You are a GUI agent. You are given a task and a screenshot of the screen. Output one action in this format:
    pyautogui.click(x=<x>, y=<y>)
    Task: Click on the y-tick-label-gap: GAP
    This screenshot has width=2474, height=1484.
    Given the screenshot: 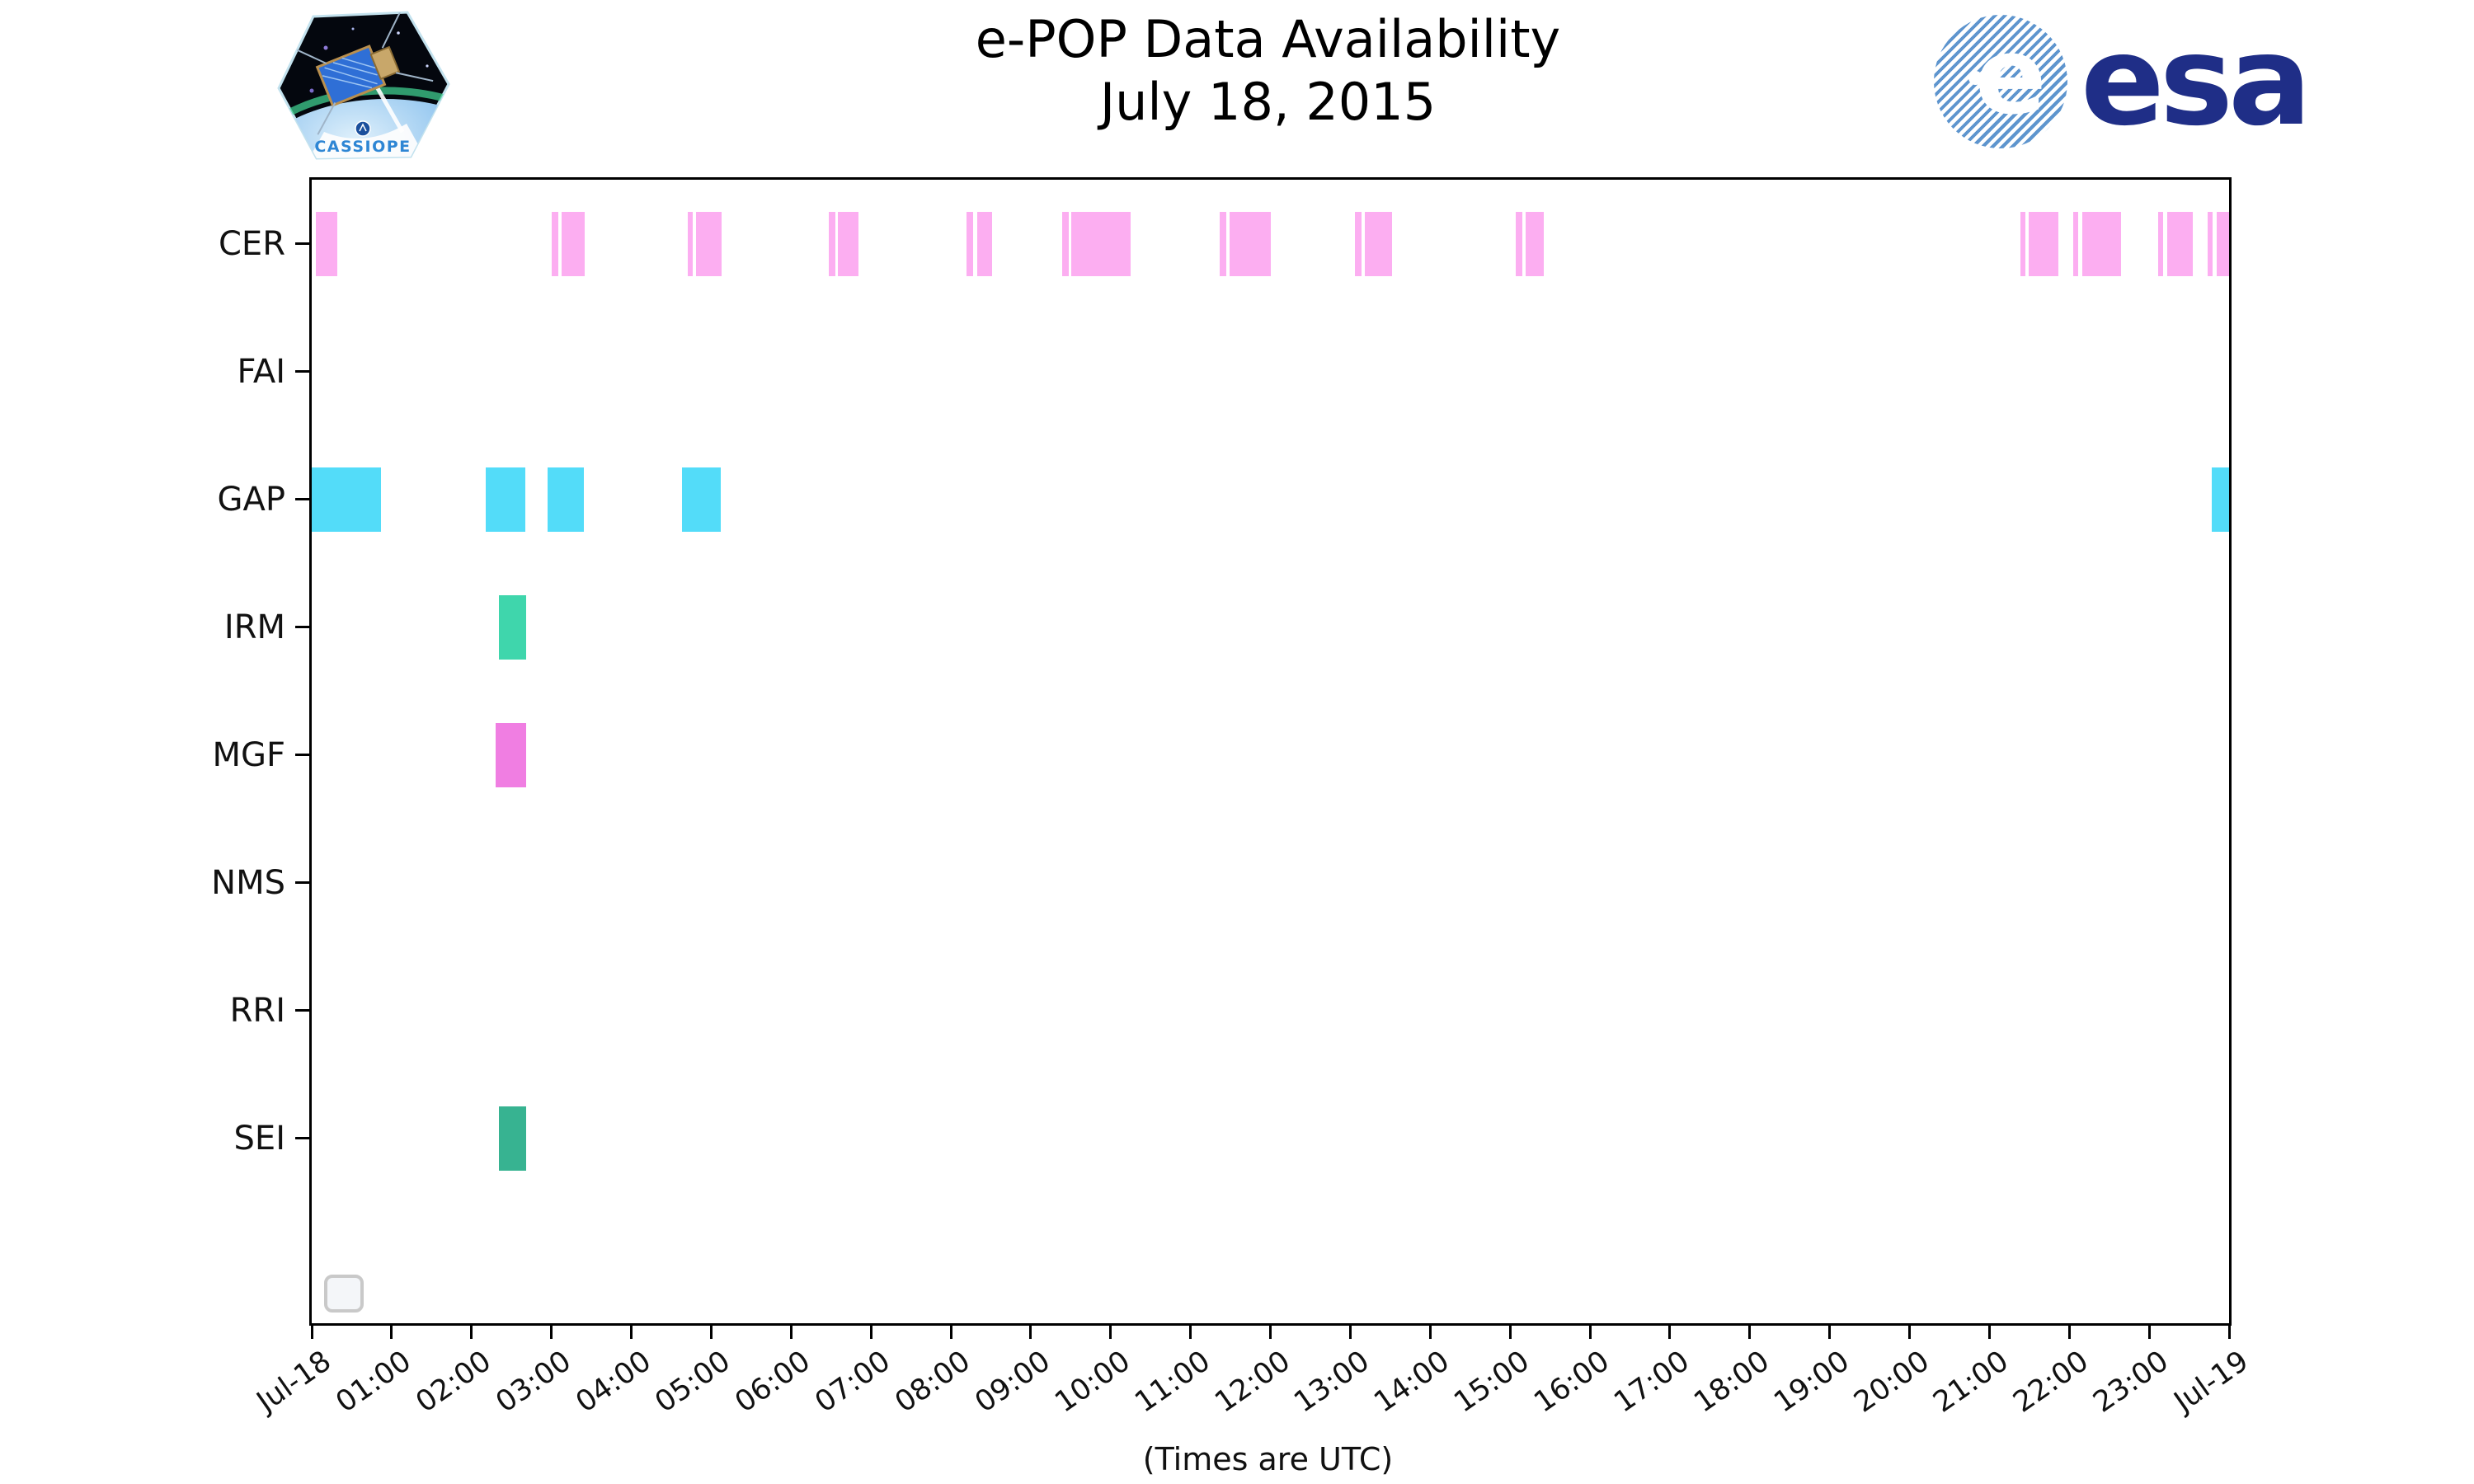 What is the action you would take?
    pyautogui.click(x=251, y=500)
    